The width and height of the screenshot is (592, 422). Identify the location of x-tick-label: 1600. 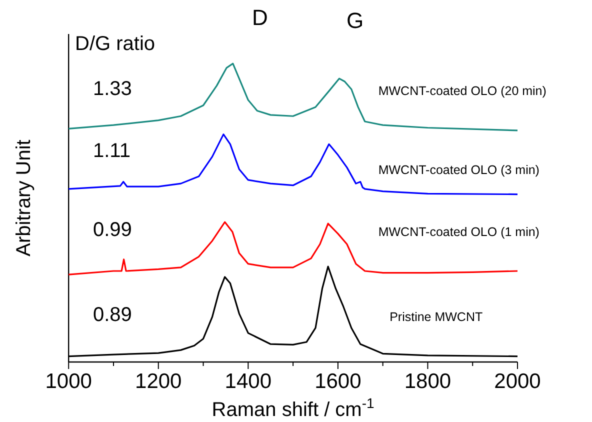
(338, 381).